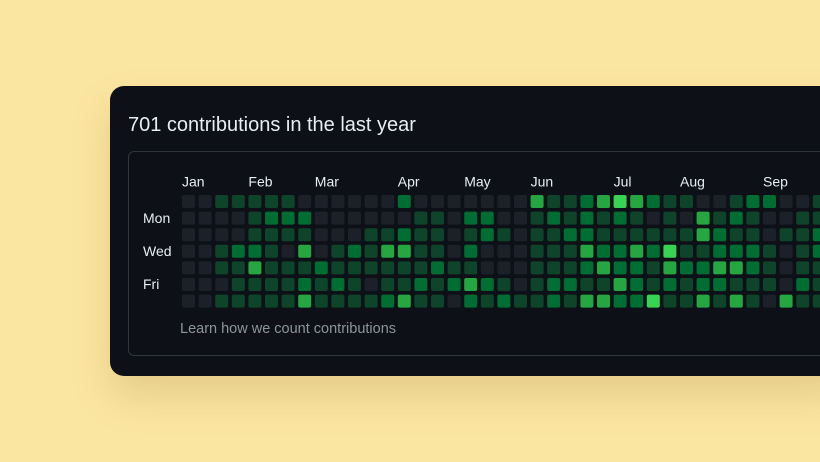  What do you see at coordinates (775, 182) in the screenshot?
I see `month-label: Sep` at bounding box center [775, 182].